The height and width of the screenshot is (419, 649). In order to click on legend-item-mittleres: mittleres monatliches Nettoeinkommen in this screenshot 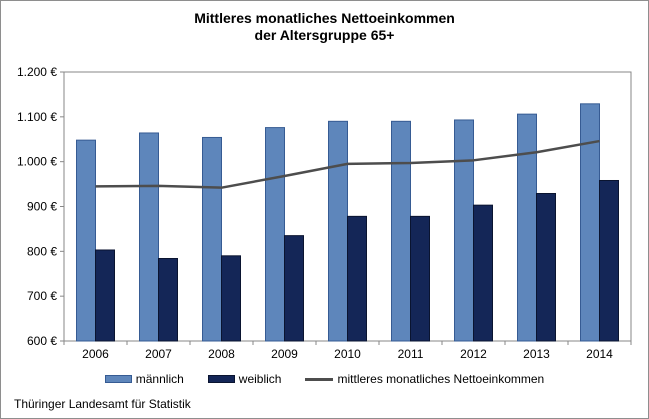, I will do `click(424, 379)`.